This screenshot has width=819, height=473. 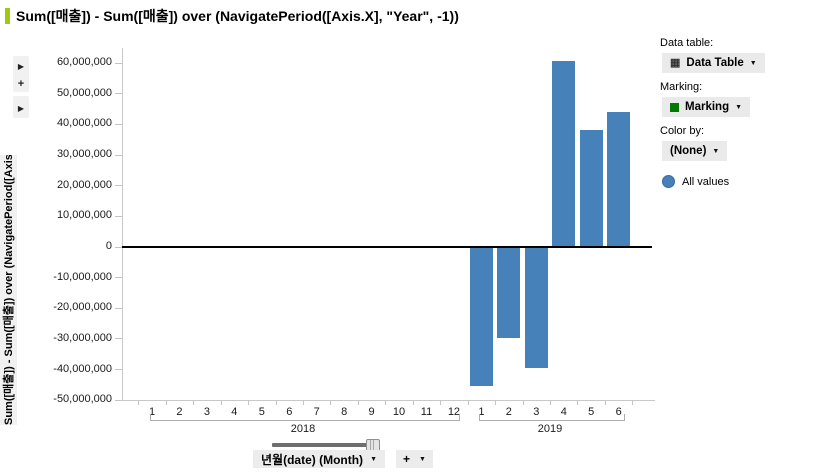 What do you see at coordinates (681, 87) in the screenshot?
I see `marking-label: Marking:` at bounding box center [681, 87].